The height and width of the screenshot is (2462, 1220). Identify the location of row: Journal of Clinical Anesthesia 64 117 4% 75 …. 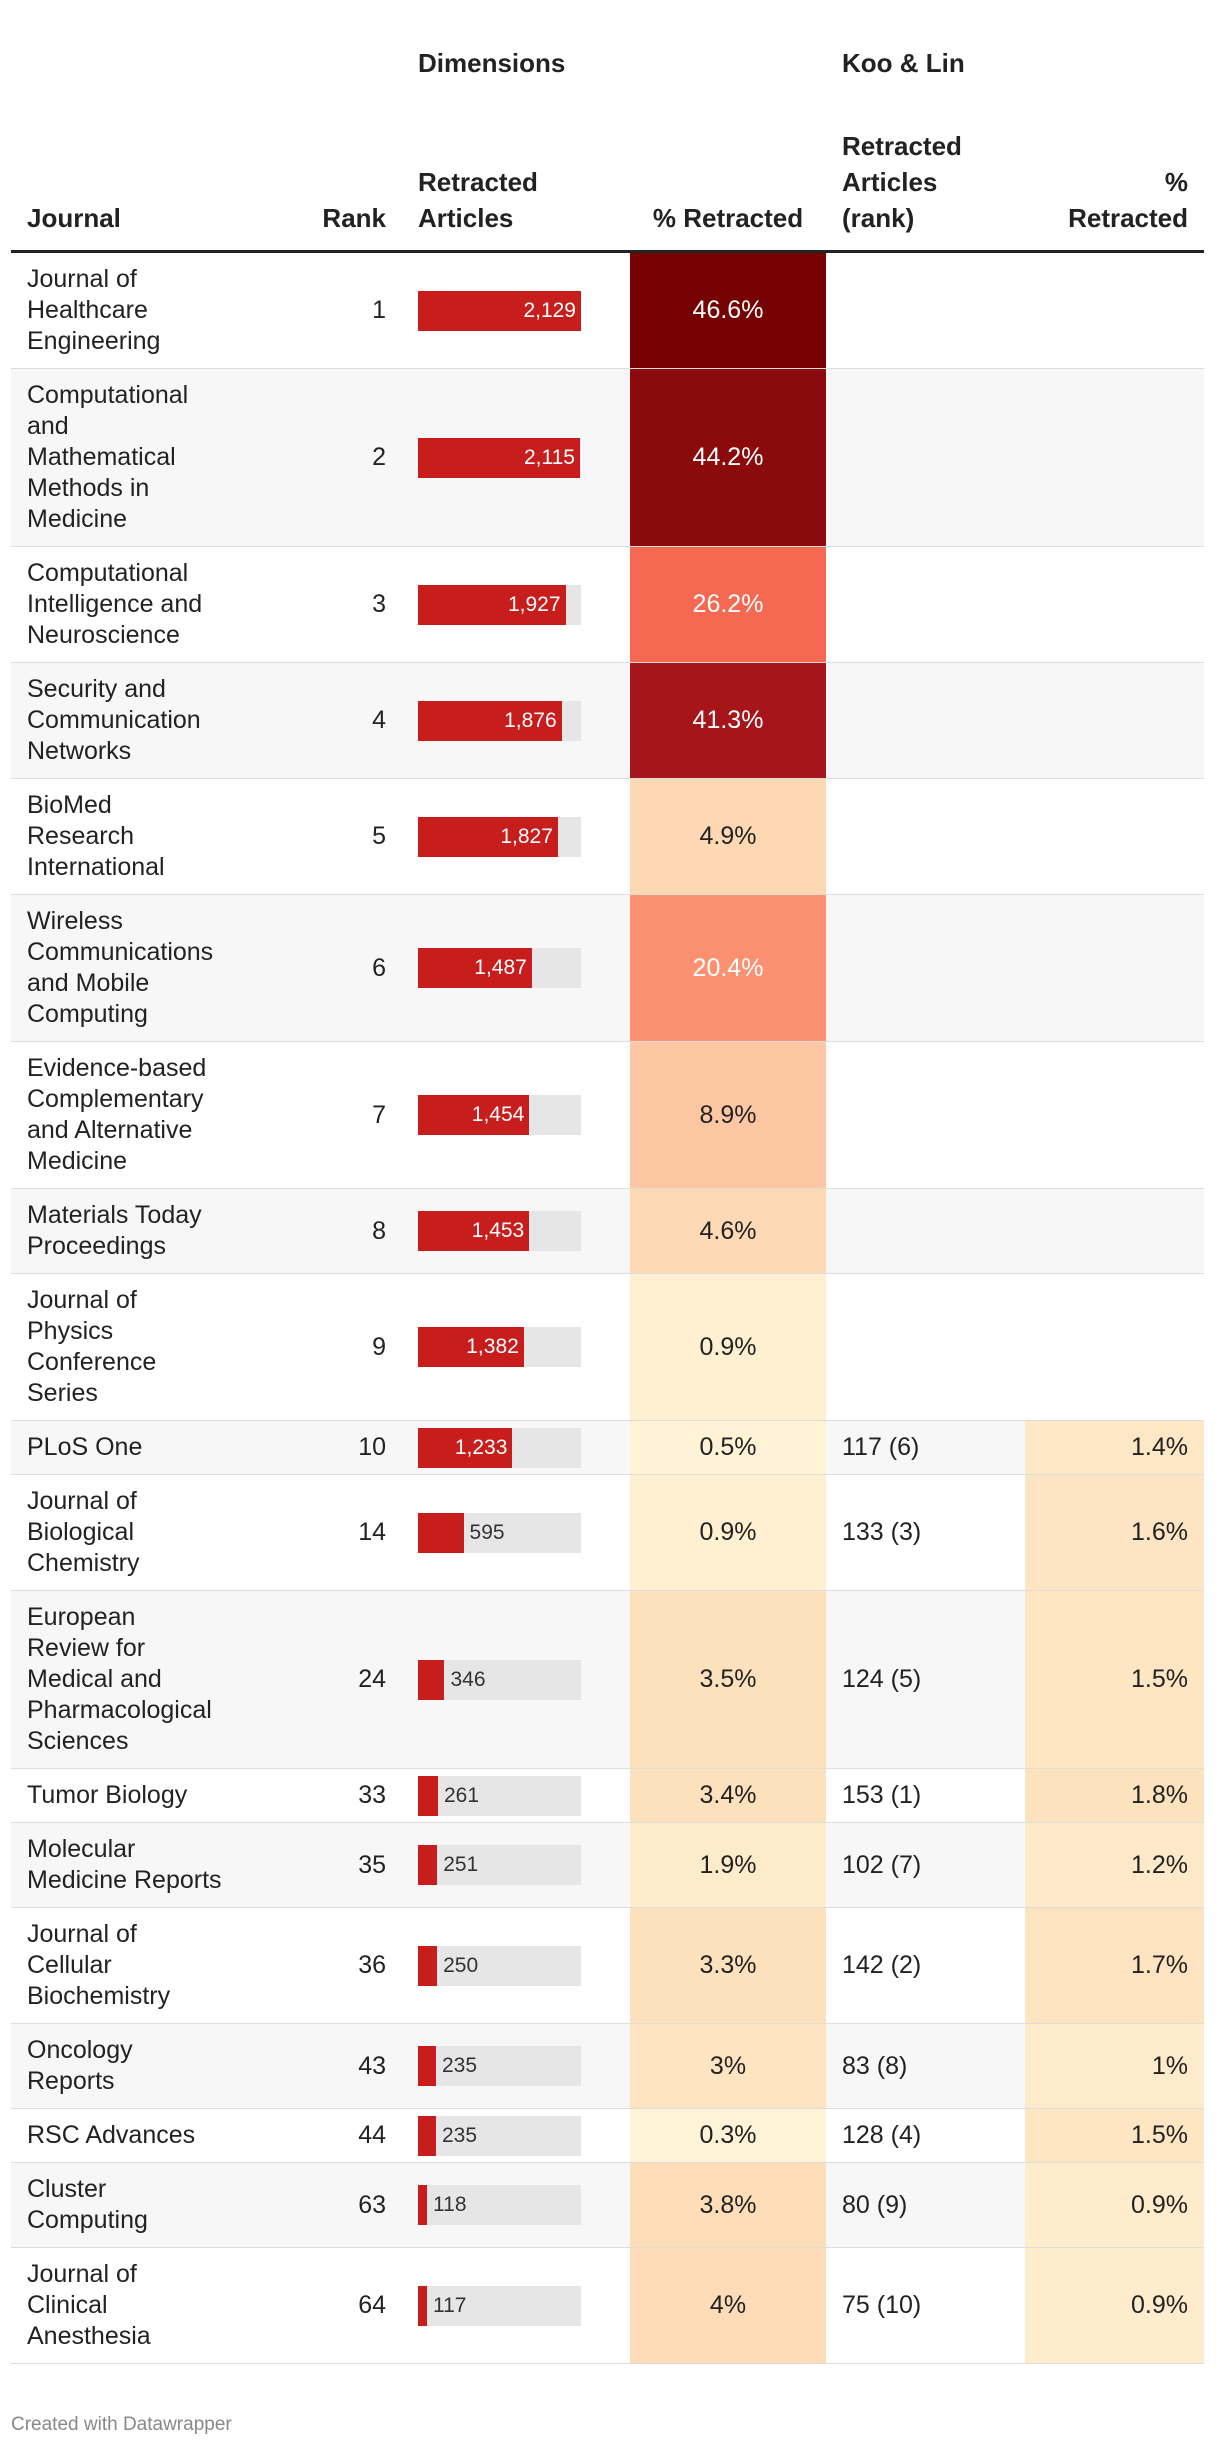
(608, 2305).